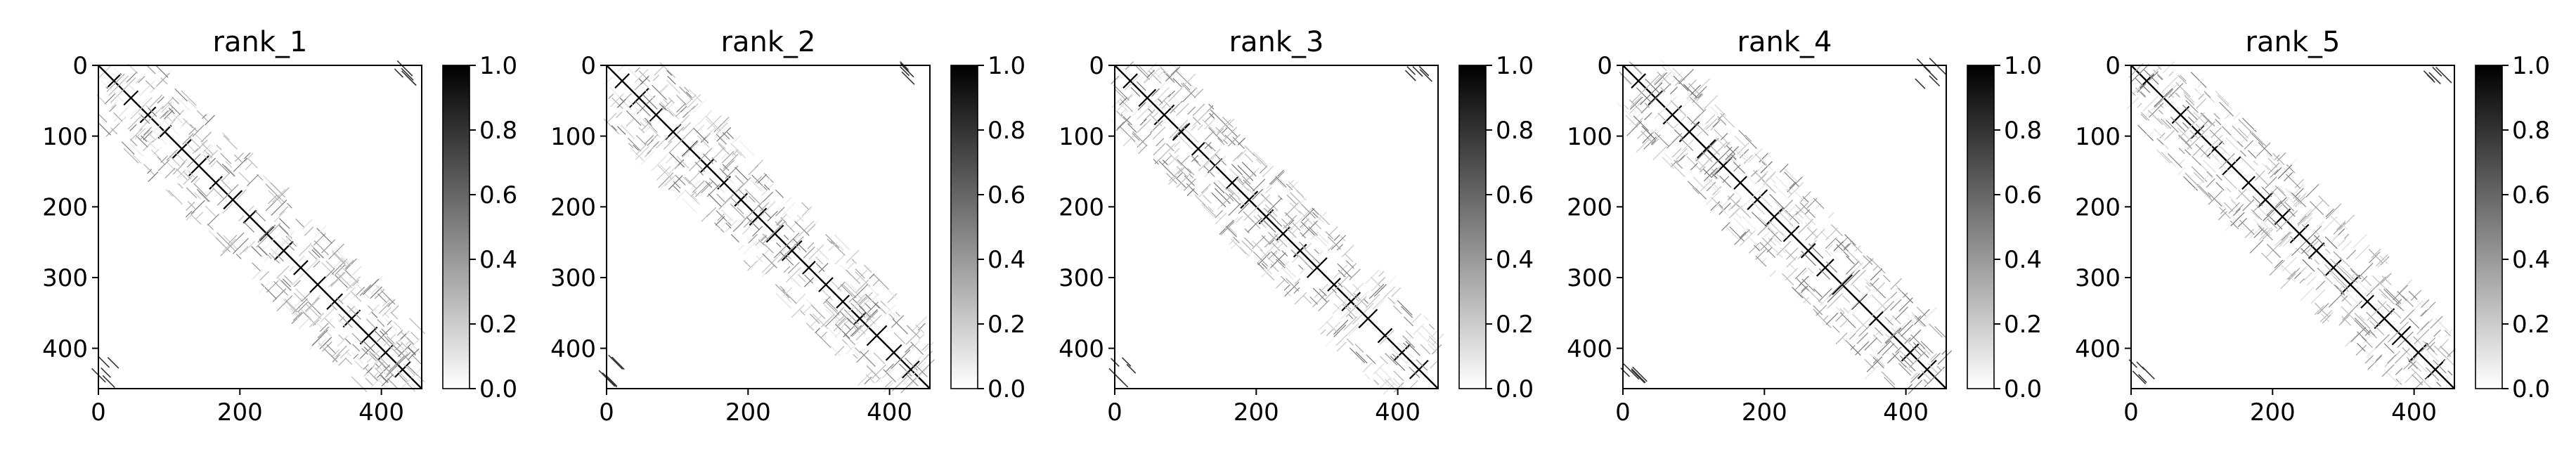  I want to click on colorbar-gradient, so click(1981, 227).